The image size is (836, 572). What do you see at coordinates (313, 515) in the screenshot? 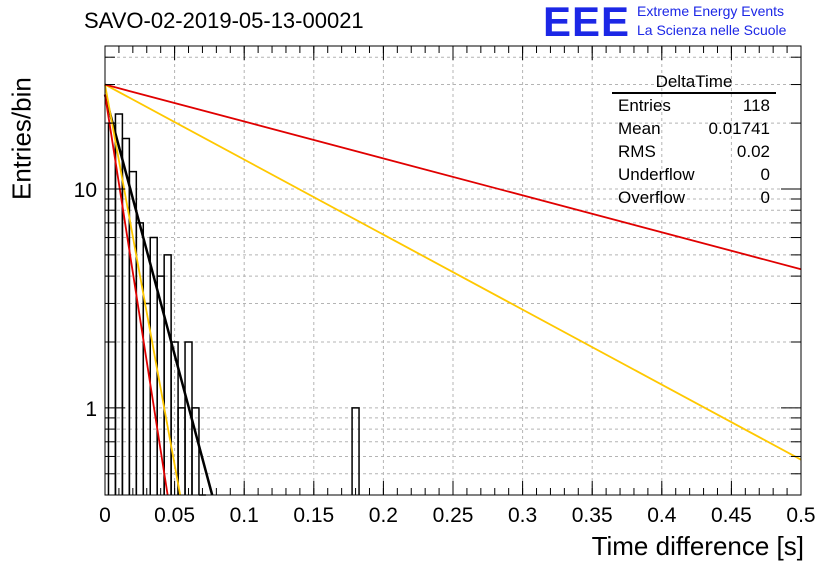
I see `x-tick-label: 0.15` at bounding box center [313, 515].